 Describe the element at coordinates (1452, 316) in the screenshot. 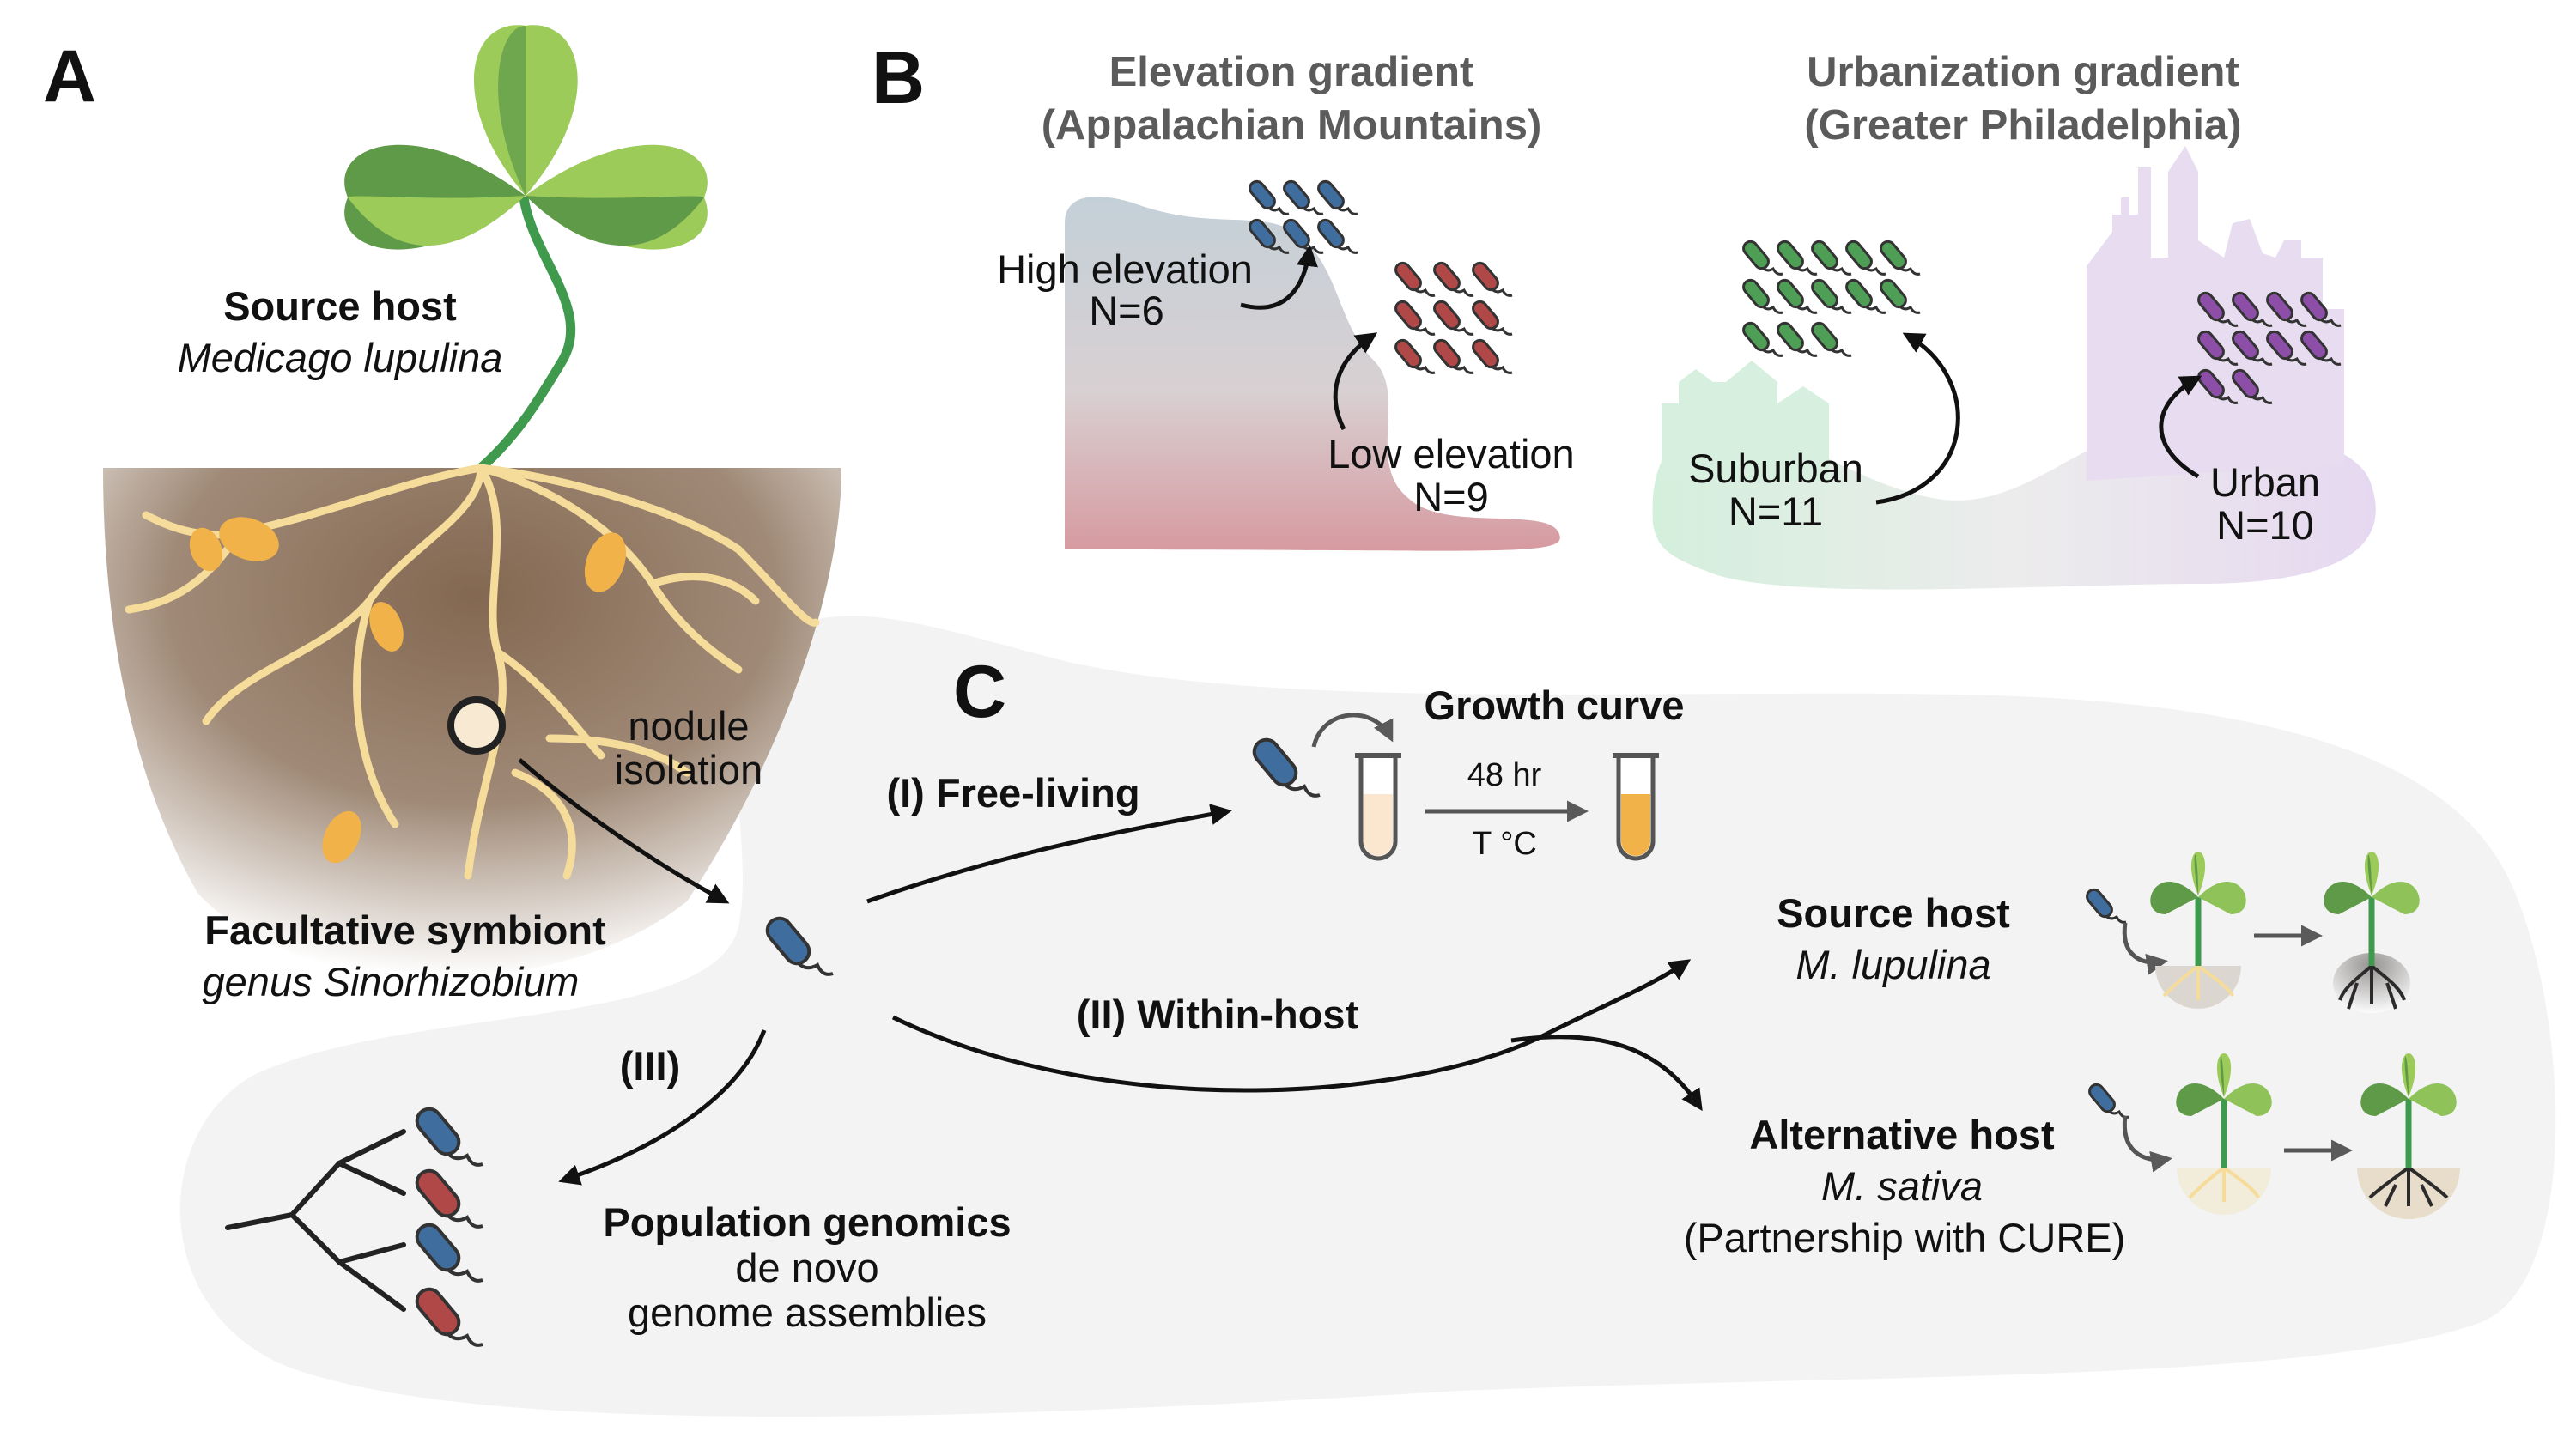

I see `low-elevation-bacteria` at that location.